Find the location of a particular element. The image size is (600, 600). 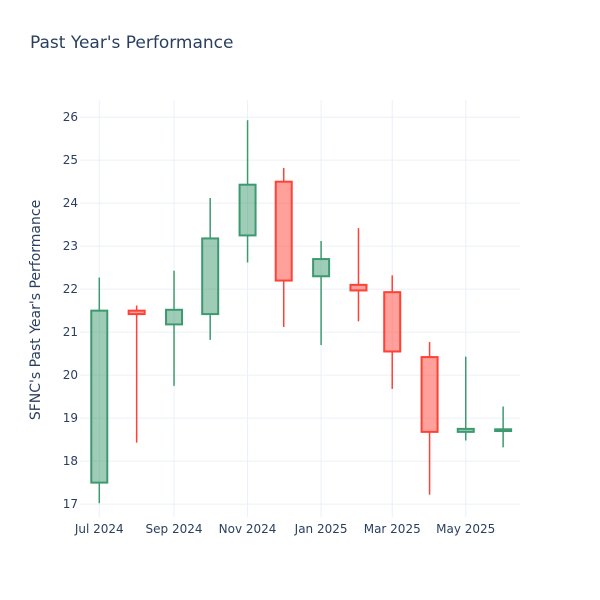

y-tick-label: 25 is located at coordinates (70, 160).